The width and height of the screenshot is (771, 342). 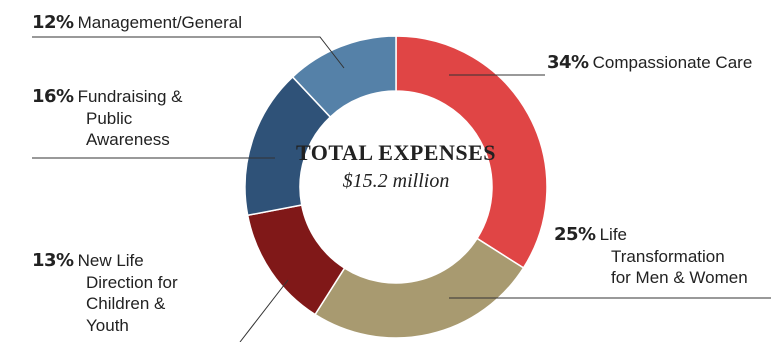 I want to click on slice-percent: 25%, so click(x=575, y=234).